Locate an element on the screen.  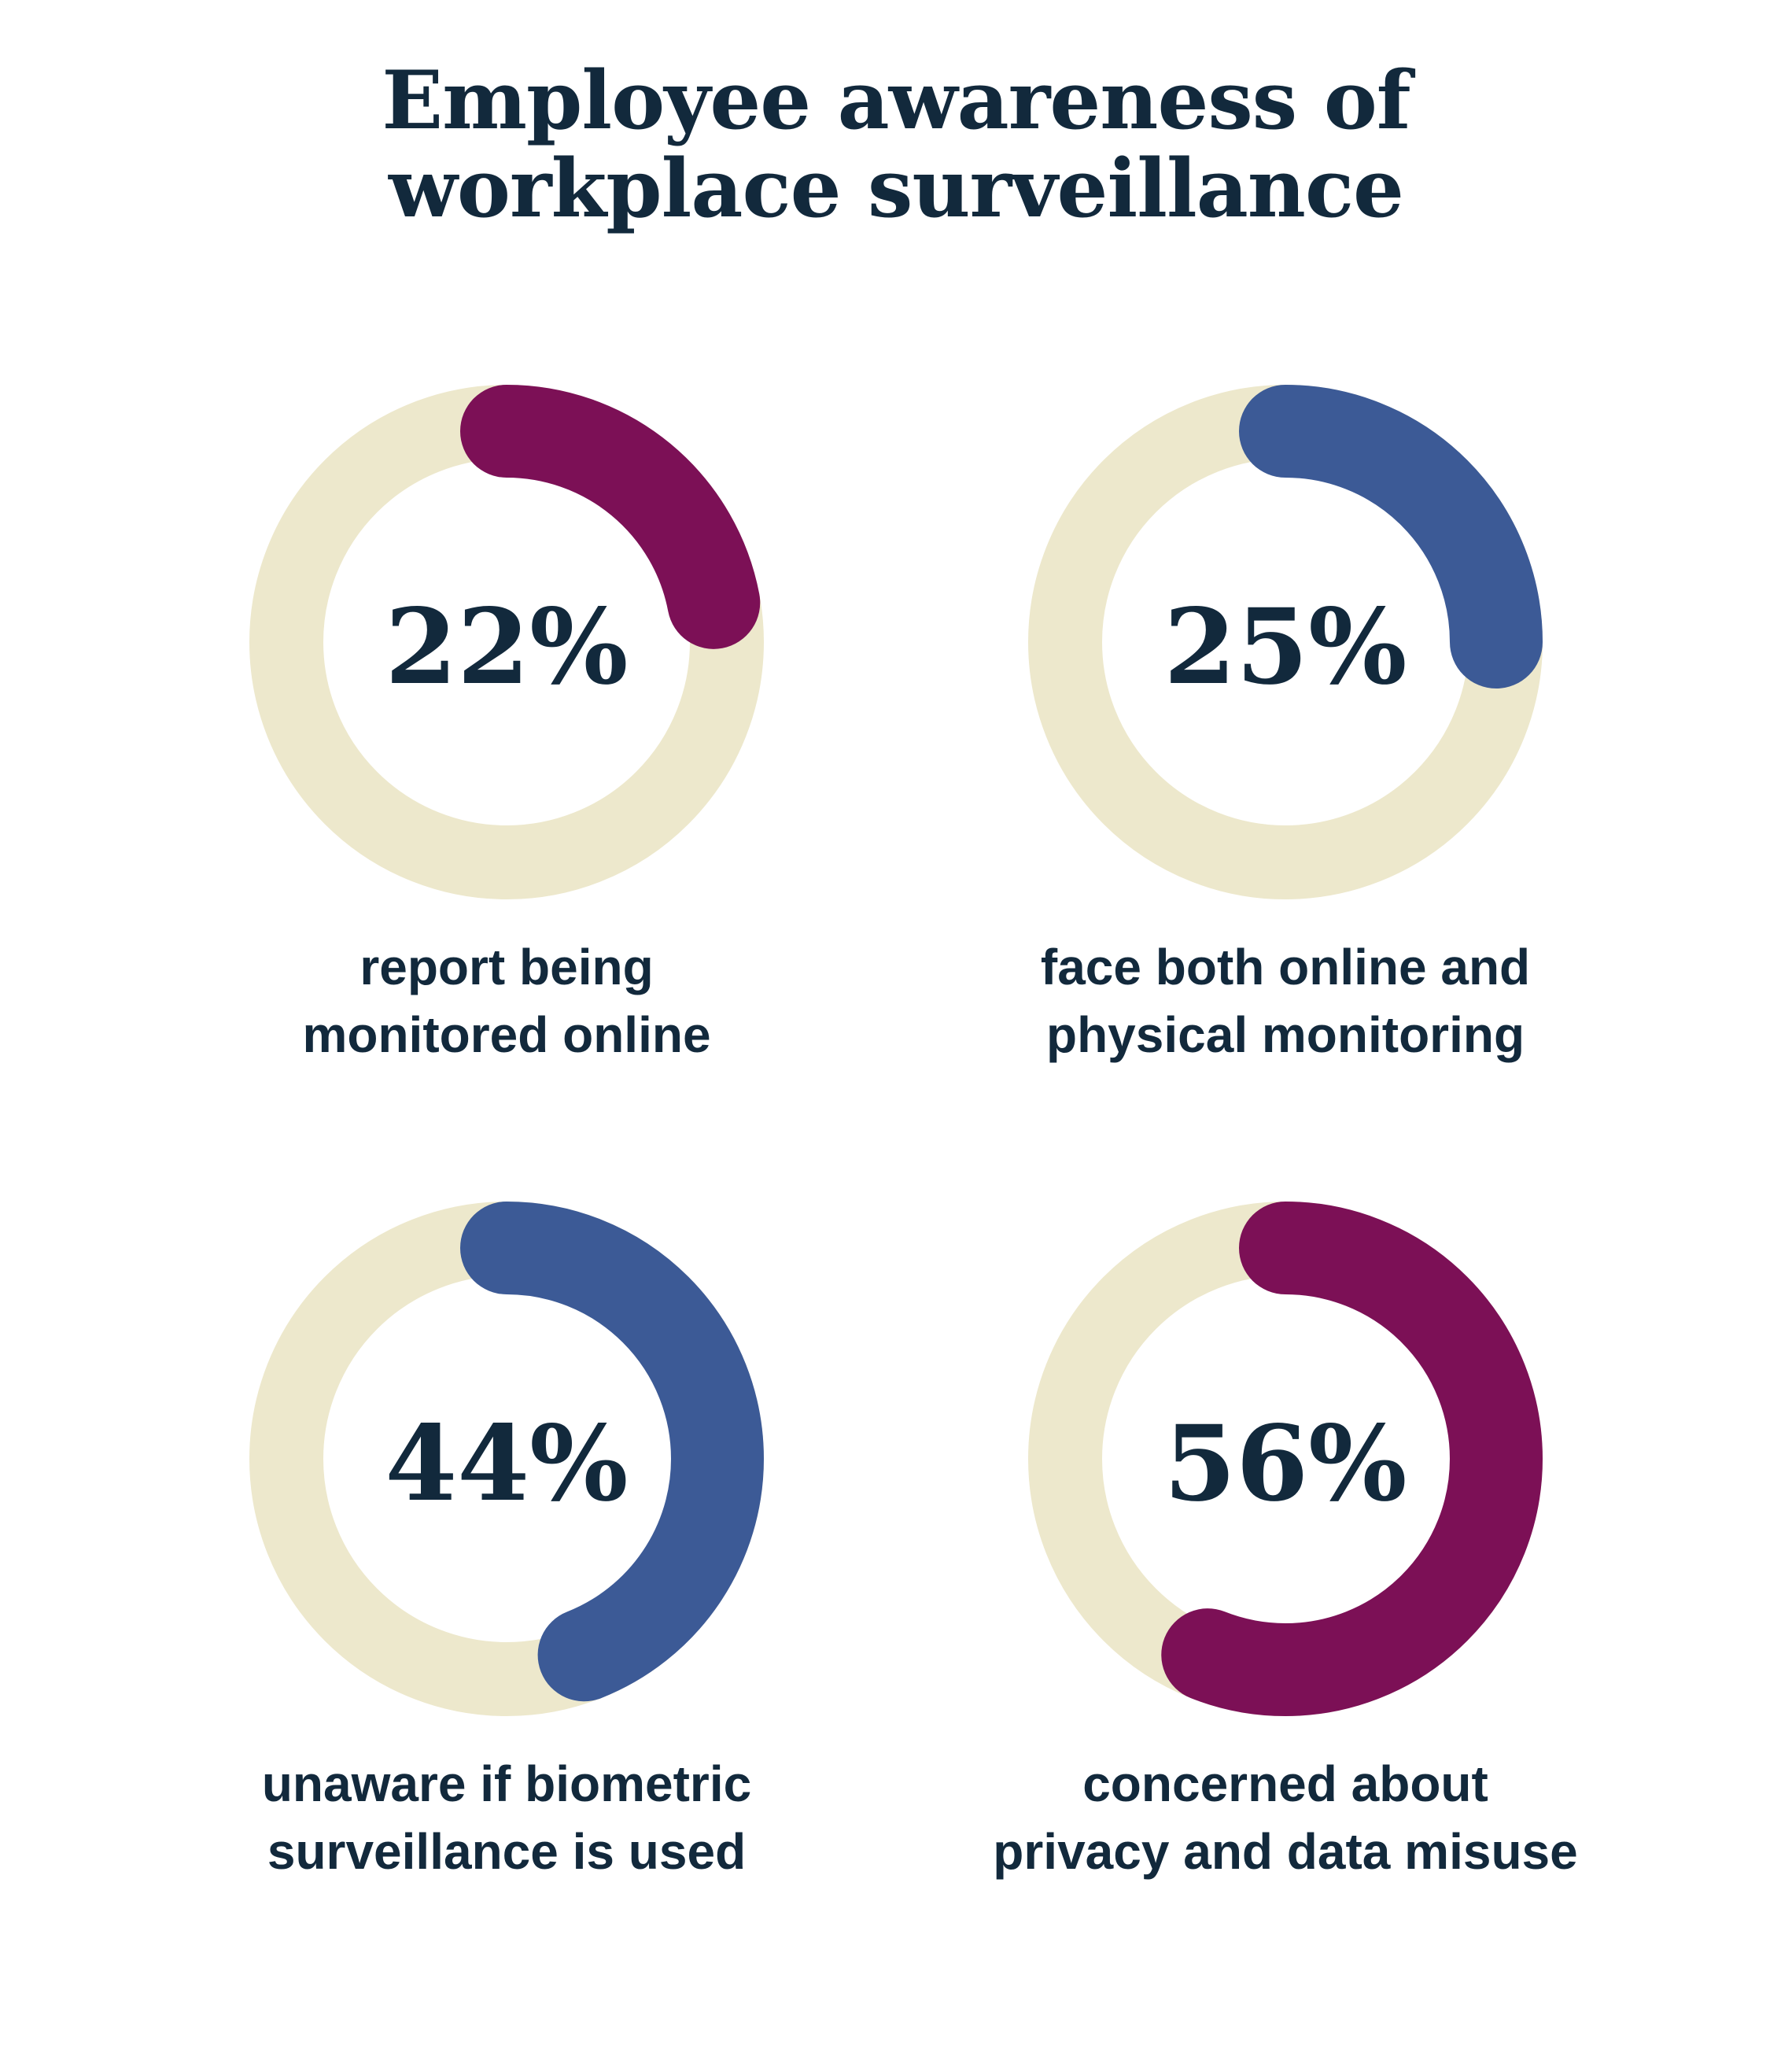
stat-caption-line-1: unaware if biometric is located at coordinates (507, 1783).